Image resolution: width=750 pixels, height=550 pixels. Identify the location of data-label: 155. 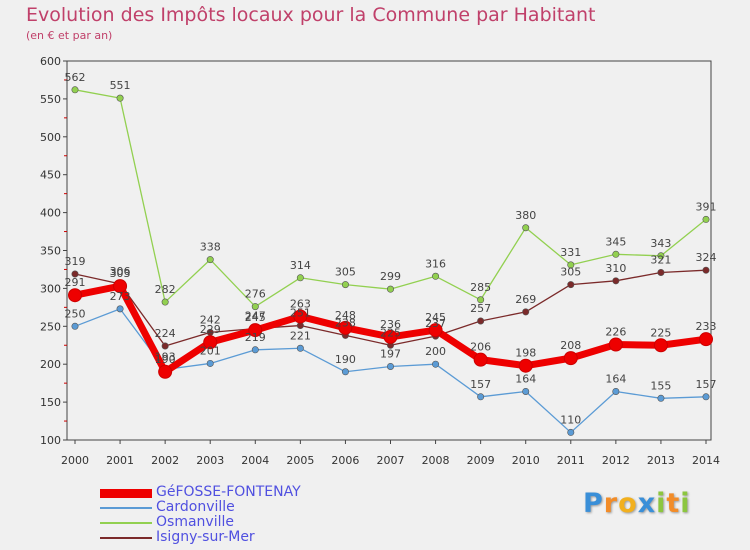
(660, 385).